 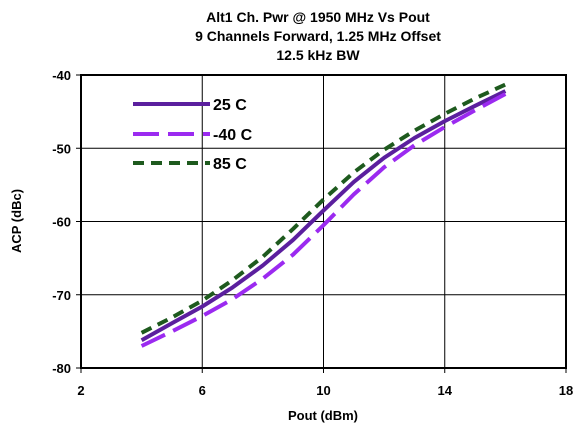 I want to click on y-tick-label: -70, so click(x=61, y=295).